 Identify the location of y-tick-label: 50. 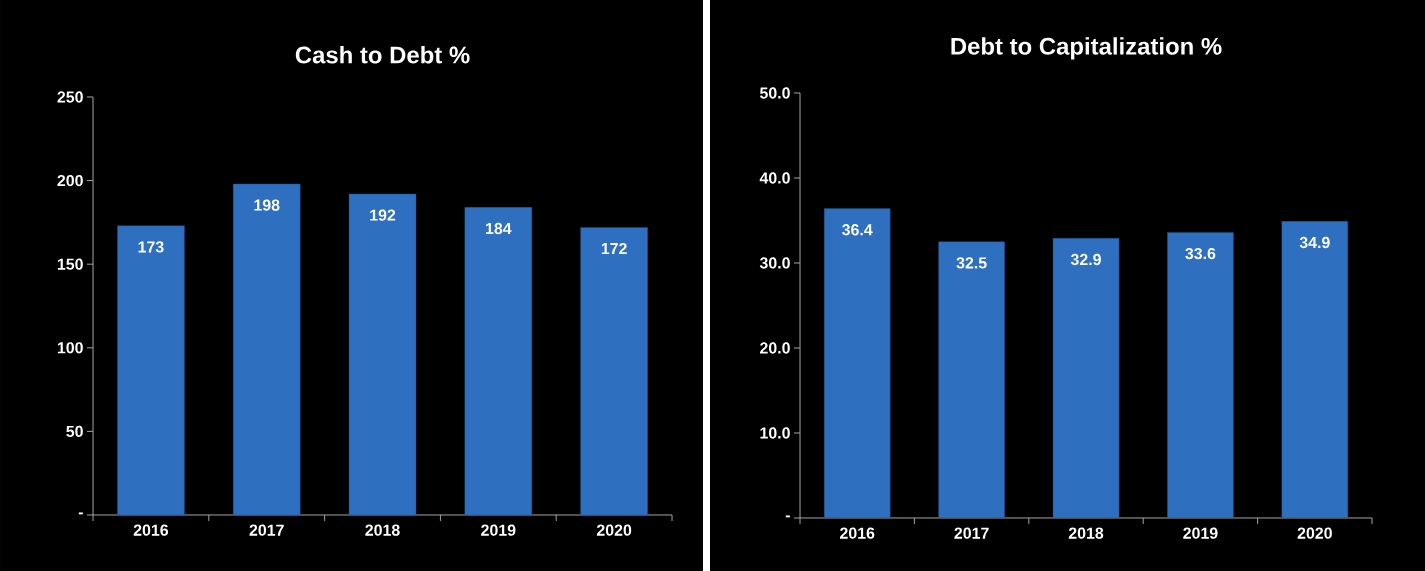
(74, 431).